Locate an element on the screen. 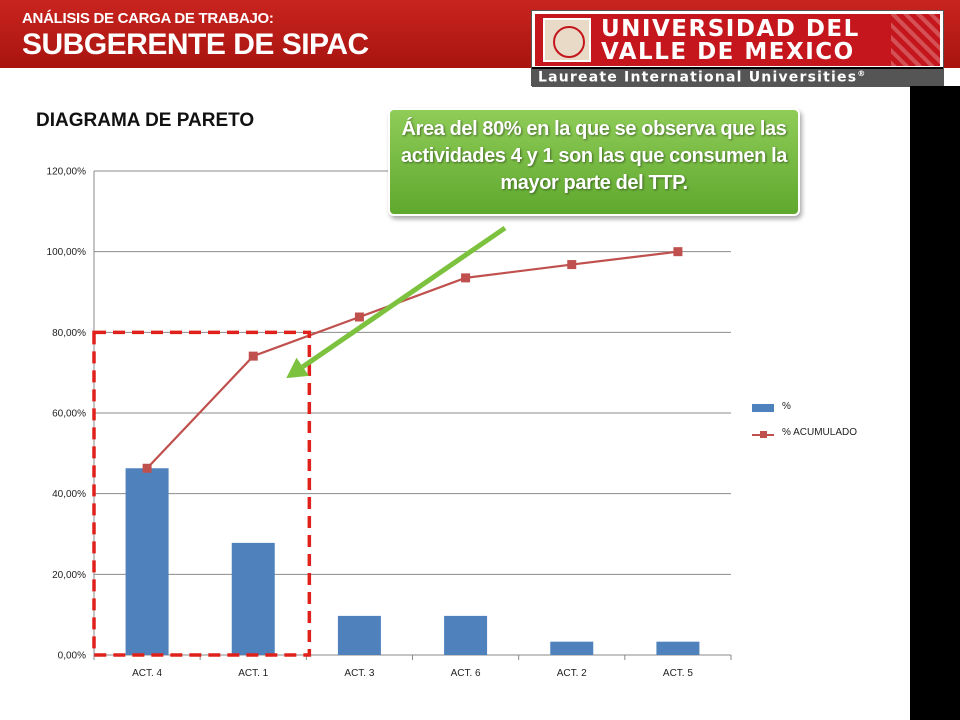 Image resolution: width=960 pixels, height=720 pixels. legend-label-bar: % is located at coordinates (786, 406).